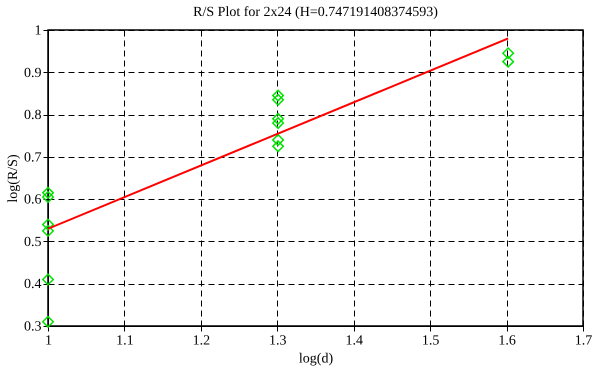  I want to click on x-tick-label: 1.3, so click(278, 341).